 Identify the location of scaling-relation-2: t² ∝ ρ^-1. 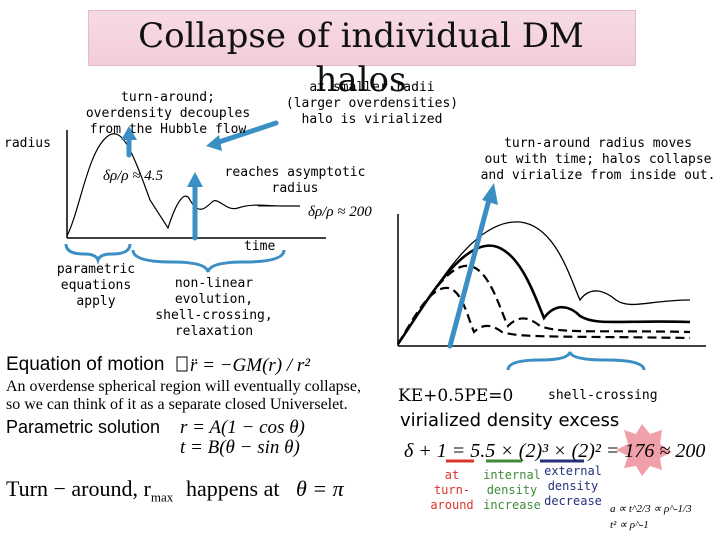
(629, 525).